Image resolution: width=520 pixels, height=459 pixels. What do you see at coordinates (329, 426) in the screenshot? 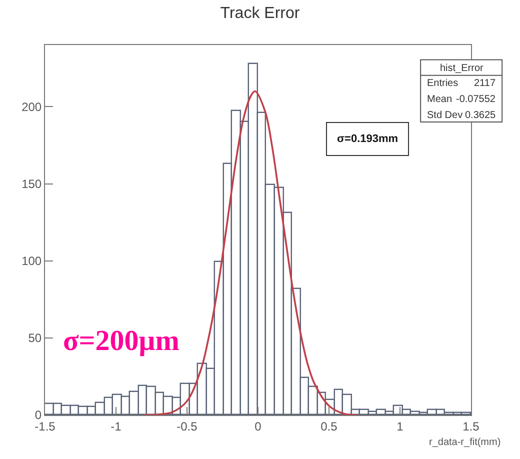
I see `x-tick-label: 0.5` at bounding box center [329, 426].